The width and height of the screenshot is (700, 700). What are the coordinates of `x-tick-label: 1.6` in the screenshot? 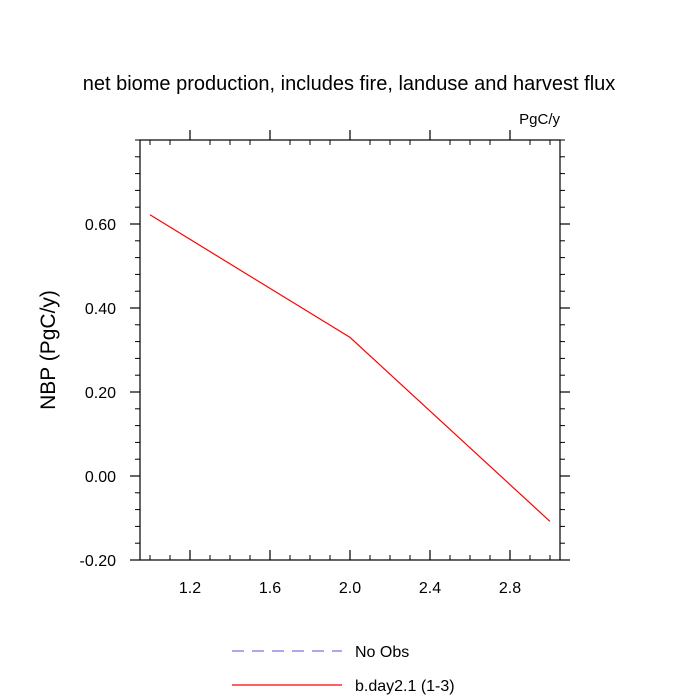 It's located at (270, 588).